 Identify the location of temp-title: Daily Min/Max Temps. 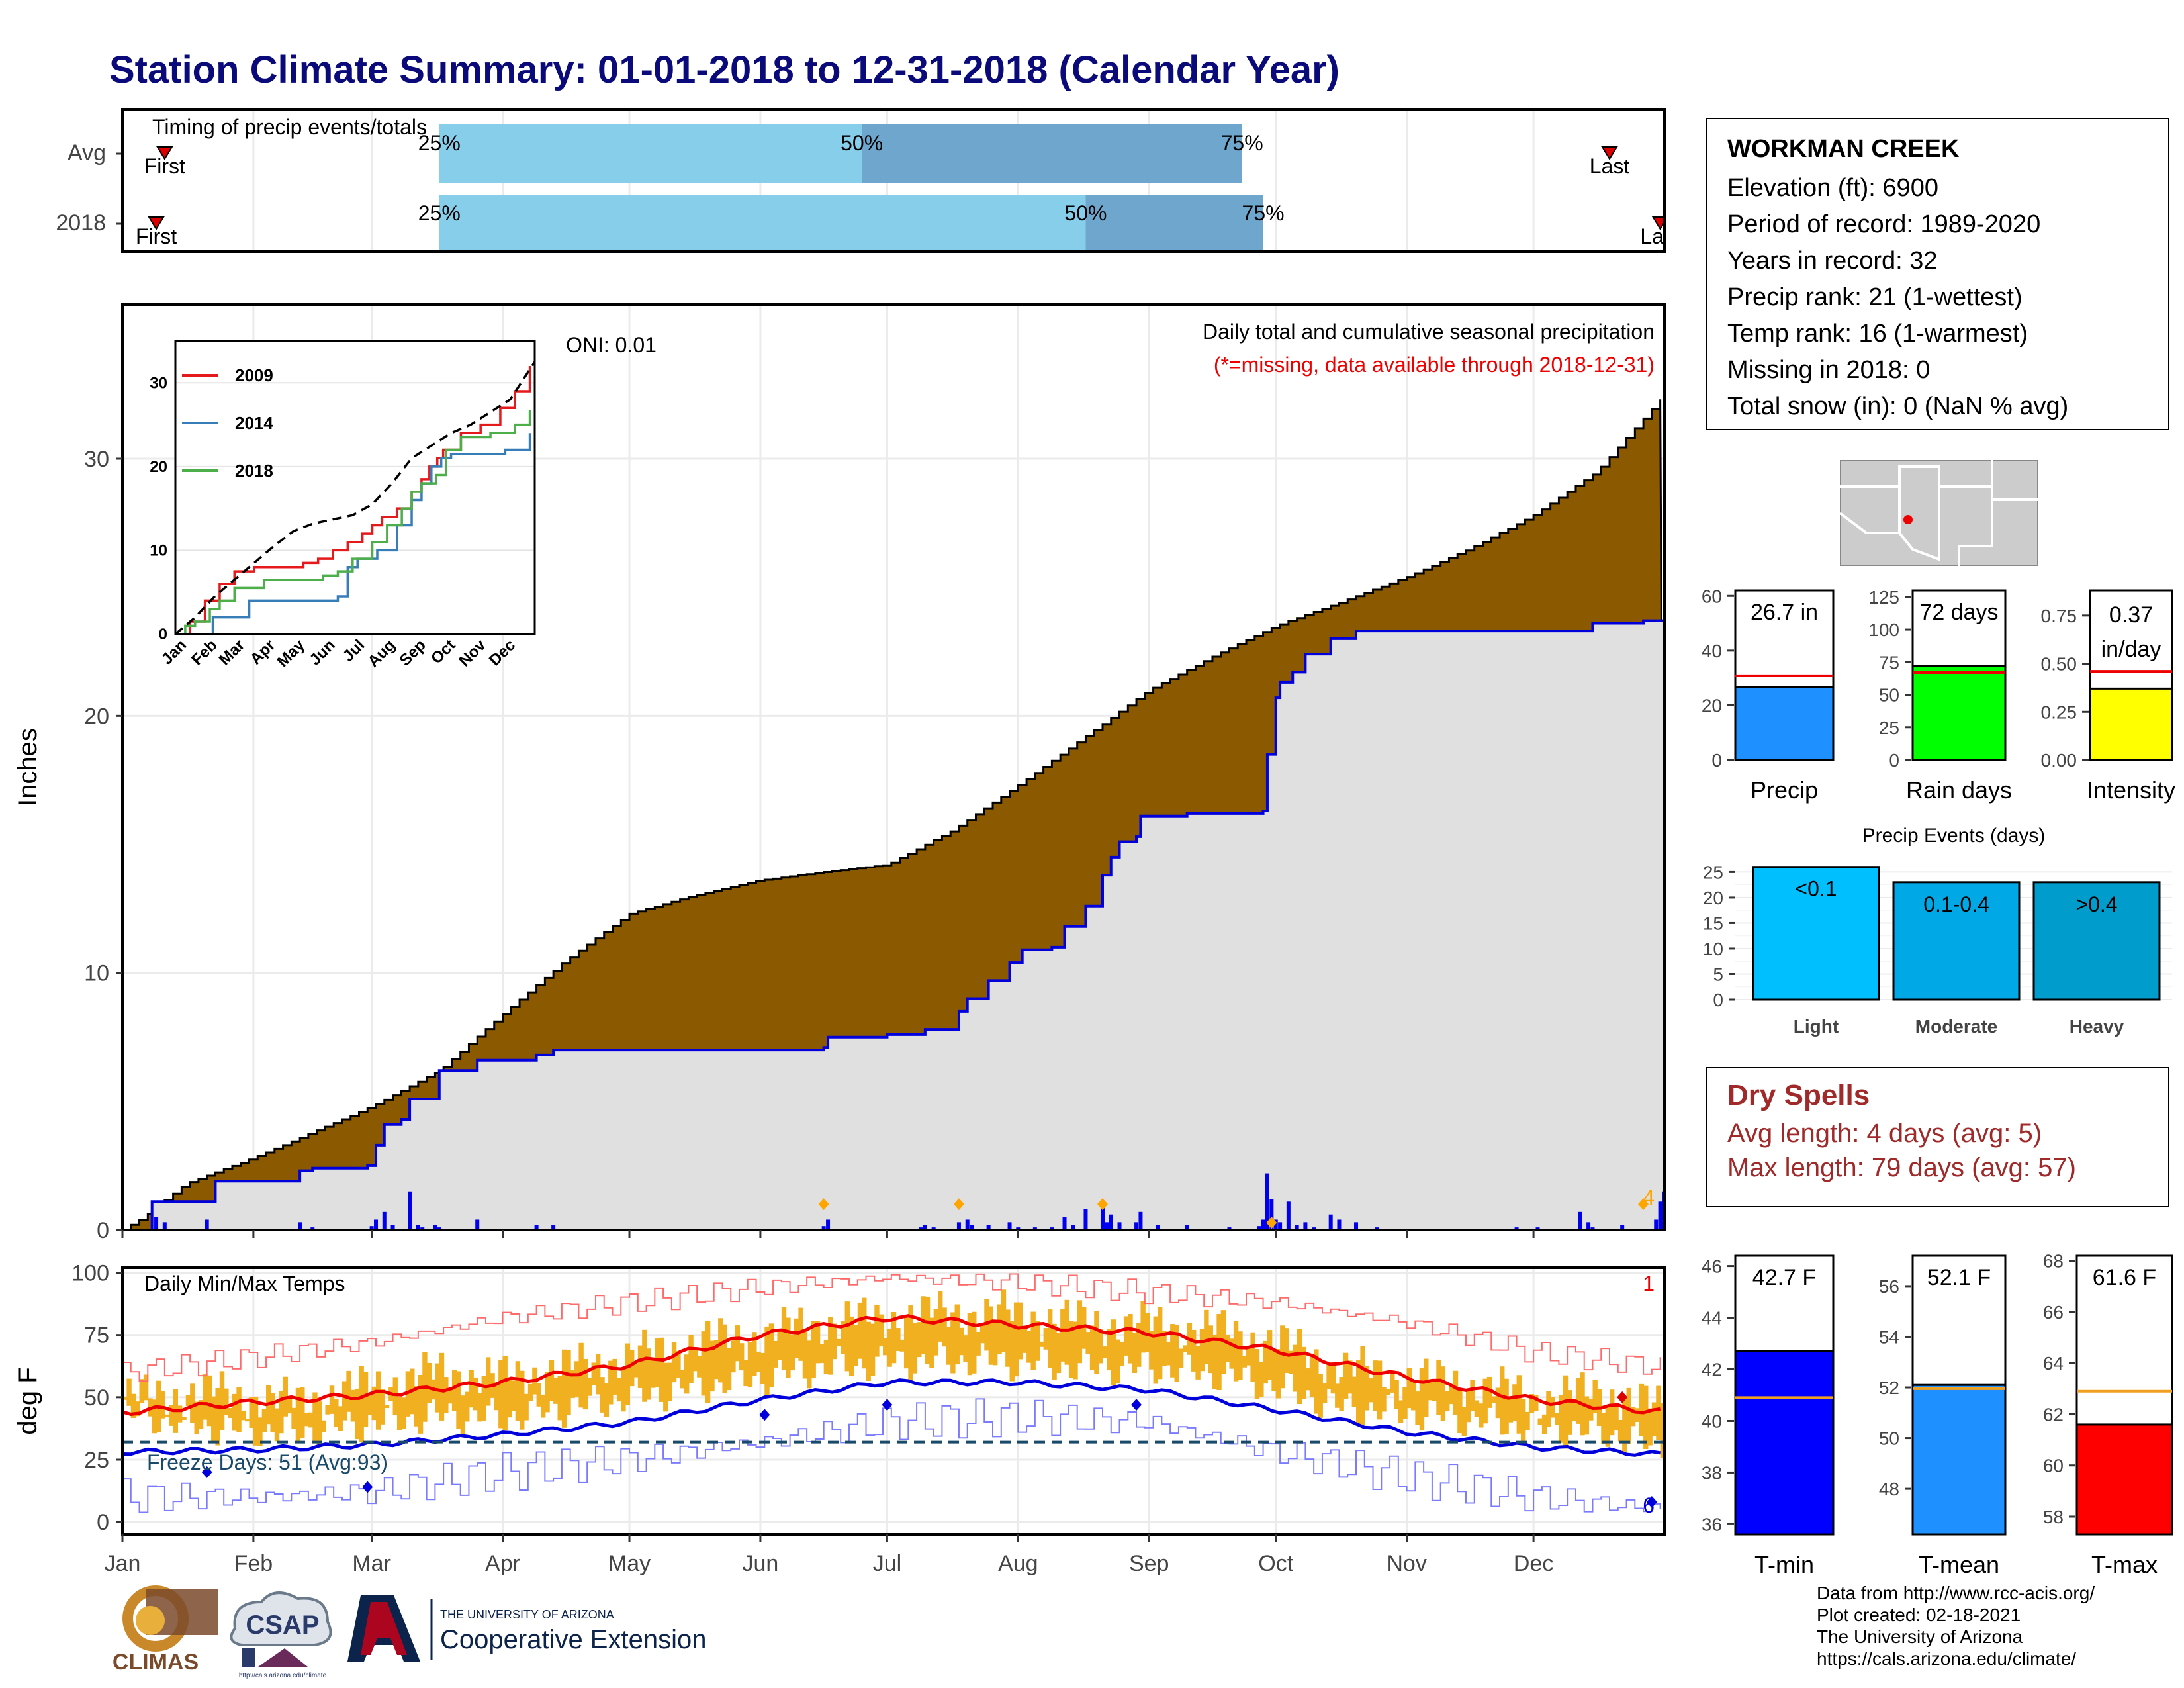
(245, 1283).